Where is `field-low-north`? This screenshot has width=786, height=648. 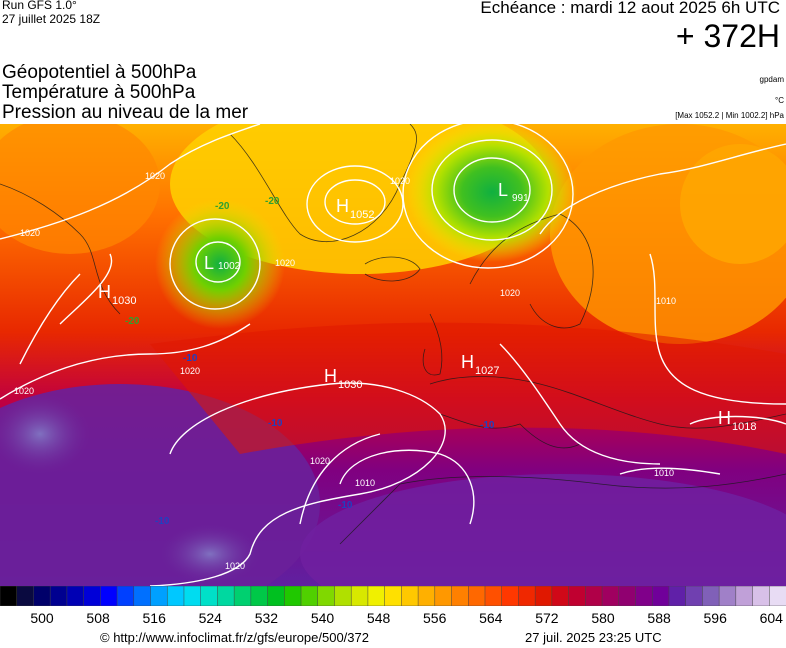
field-low-north is located at coordinates (492, 193).